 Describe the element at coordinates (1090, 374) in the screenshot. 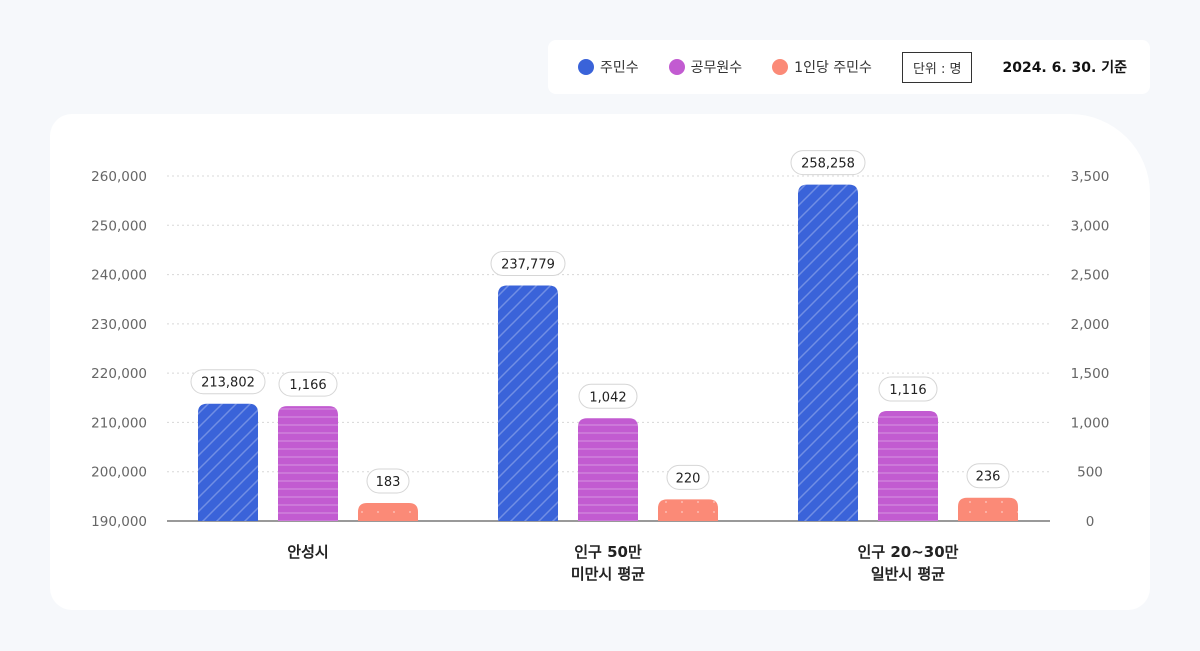

I see `y-right-tick-label: 1,500` at that location.